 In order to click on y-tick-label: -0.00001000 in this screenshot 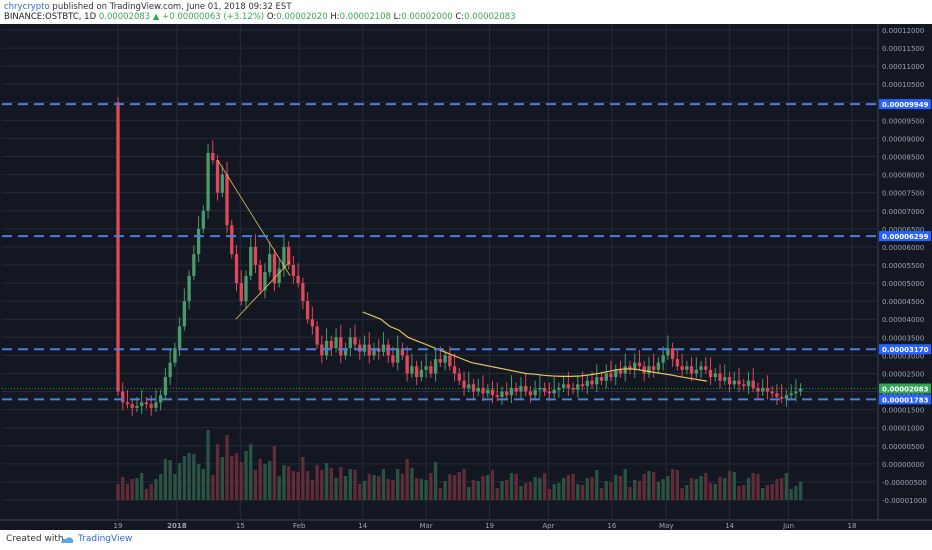, I will do `click(904, 501)`.